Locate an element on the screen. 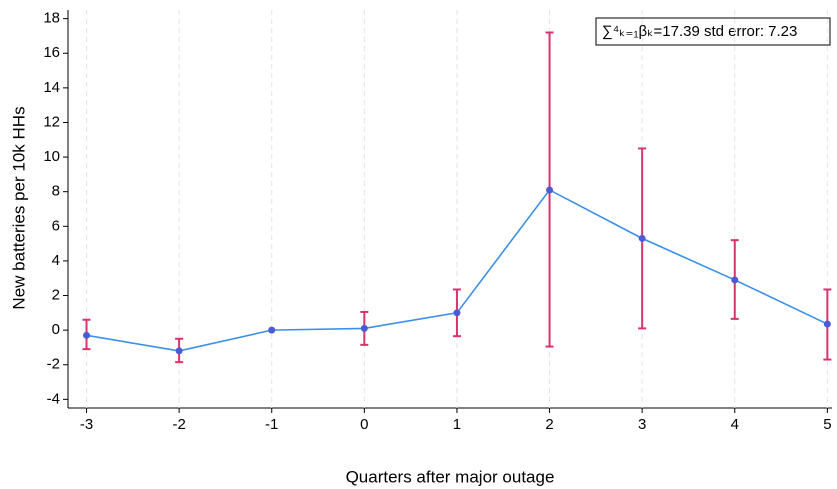 This screenshot has width=837, height=489. y-tick-label: 16 is located at coordinates (51, 52).